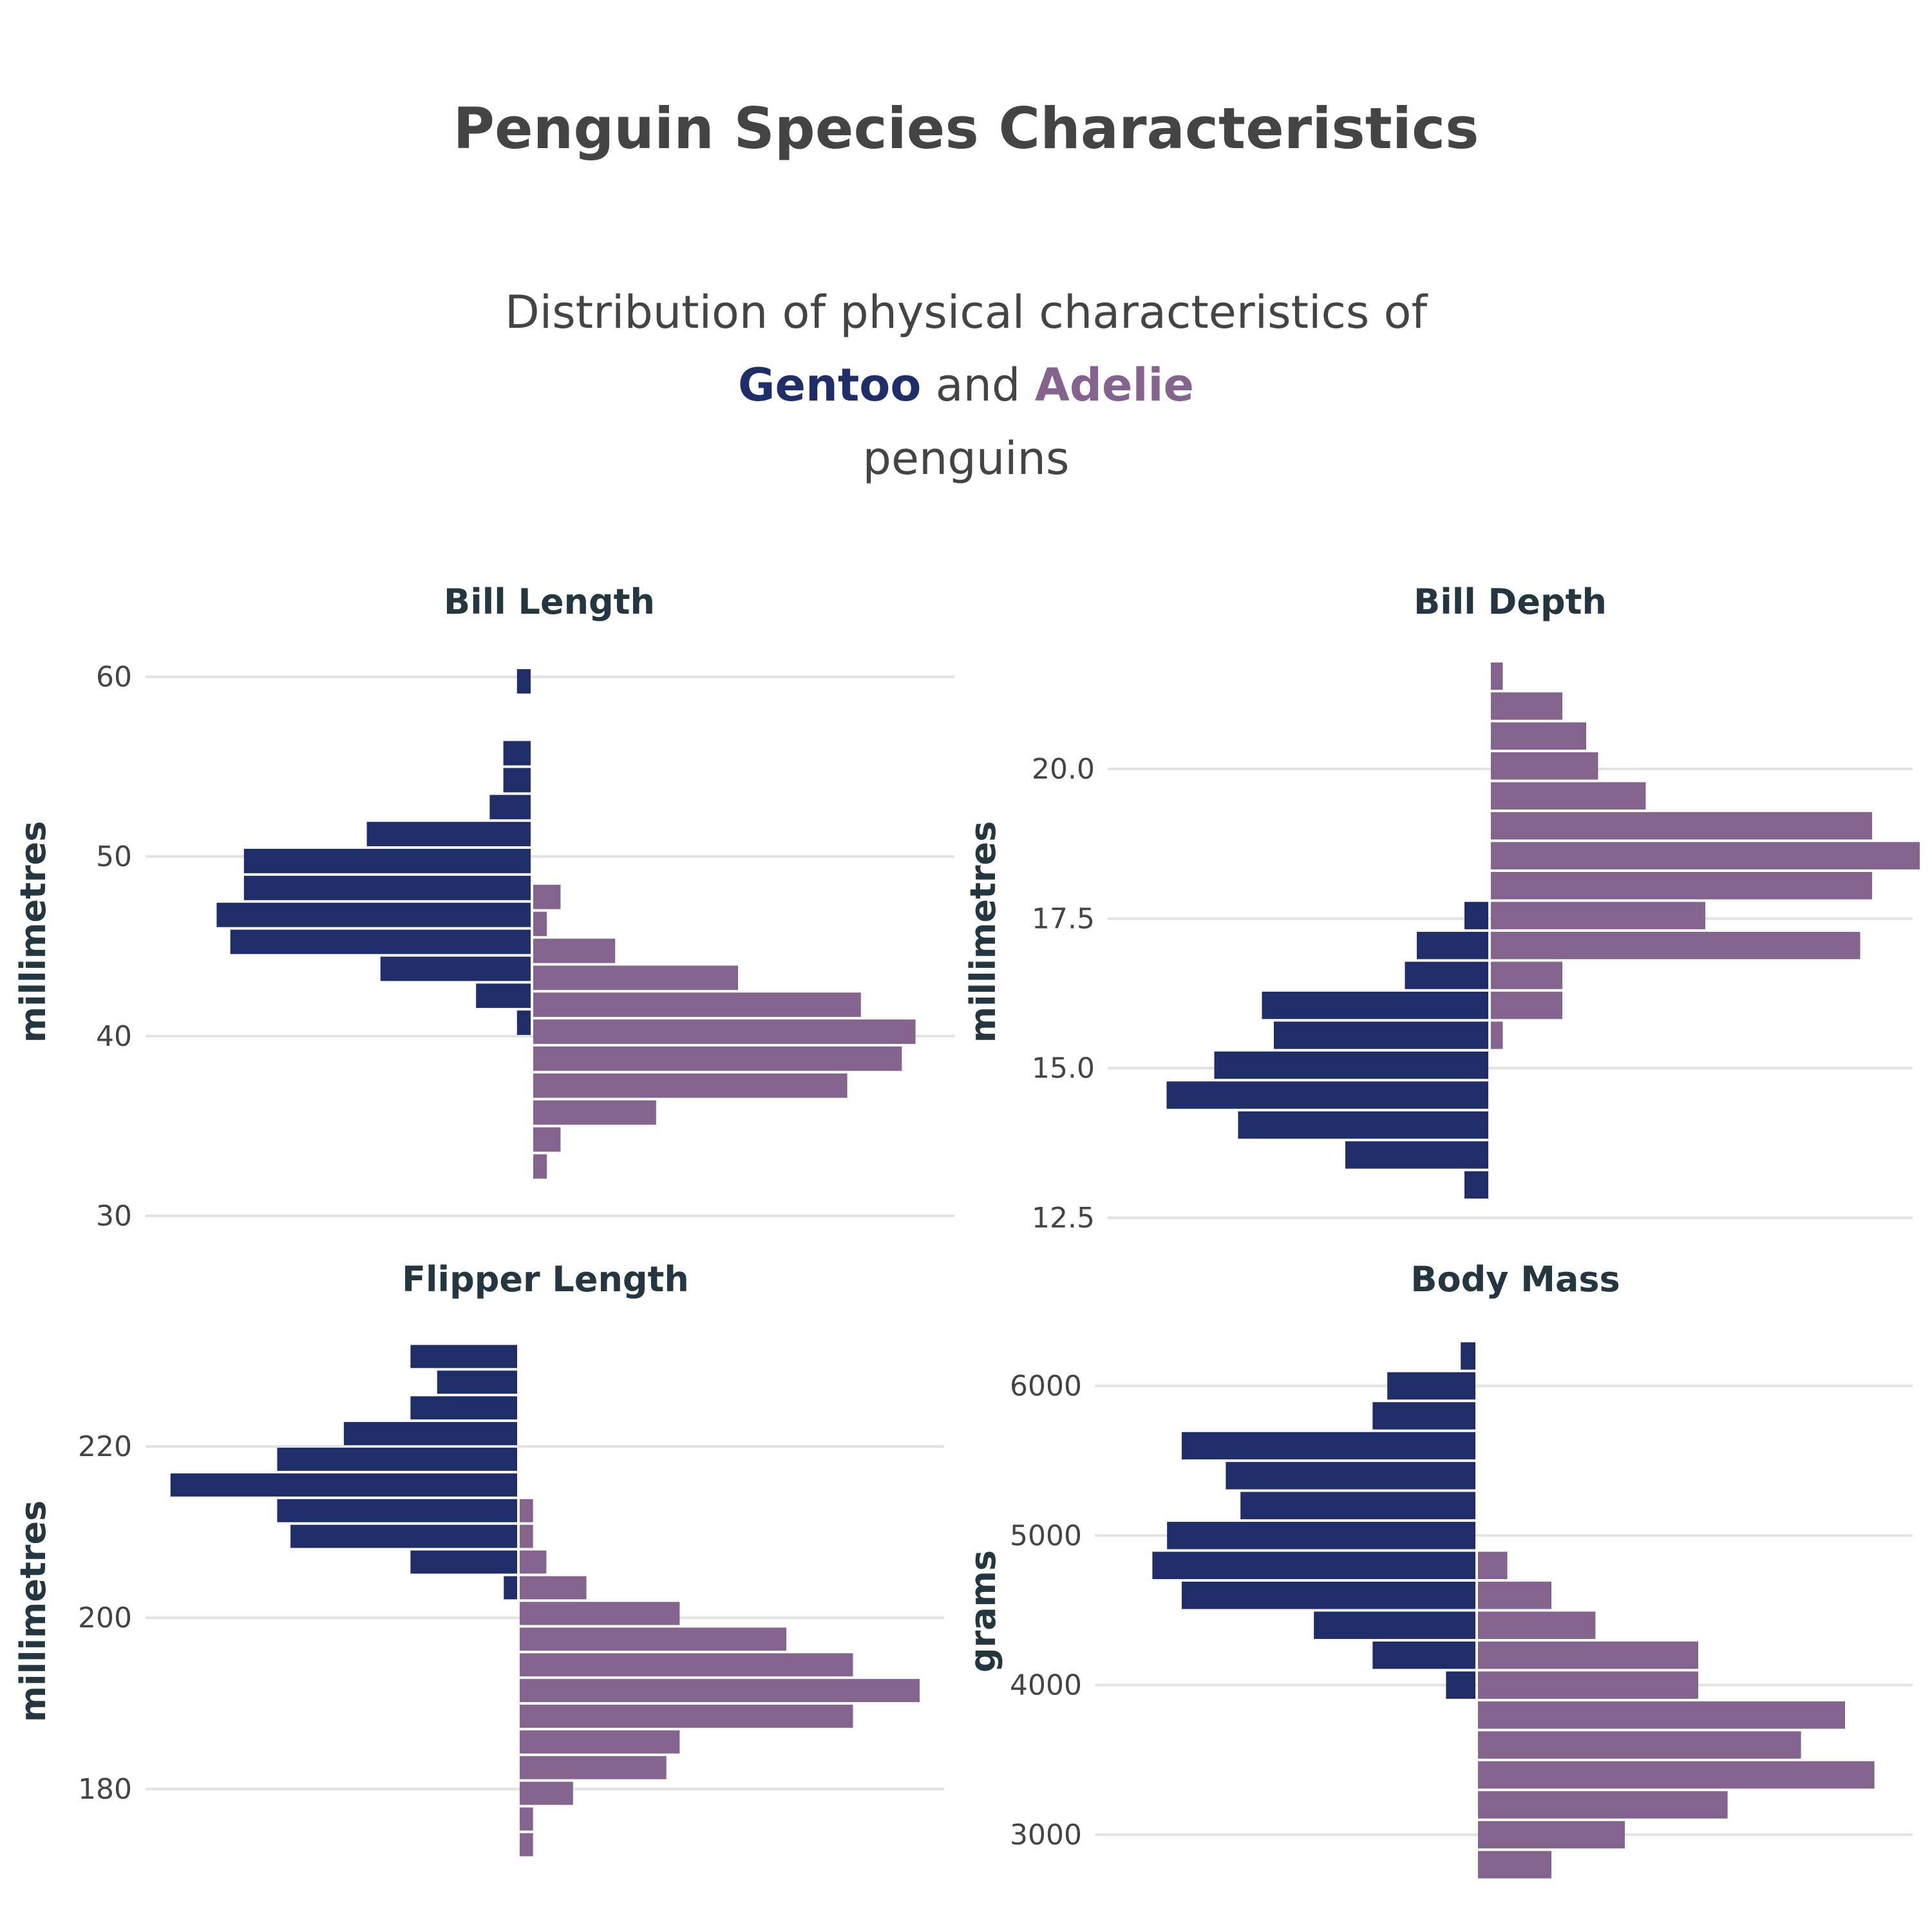  What do you see at coordinates (1114, 385) in the screenshot?
I see `subtitle-adelie-label: Adelie` at bounding box center [1114, 385].